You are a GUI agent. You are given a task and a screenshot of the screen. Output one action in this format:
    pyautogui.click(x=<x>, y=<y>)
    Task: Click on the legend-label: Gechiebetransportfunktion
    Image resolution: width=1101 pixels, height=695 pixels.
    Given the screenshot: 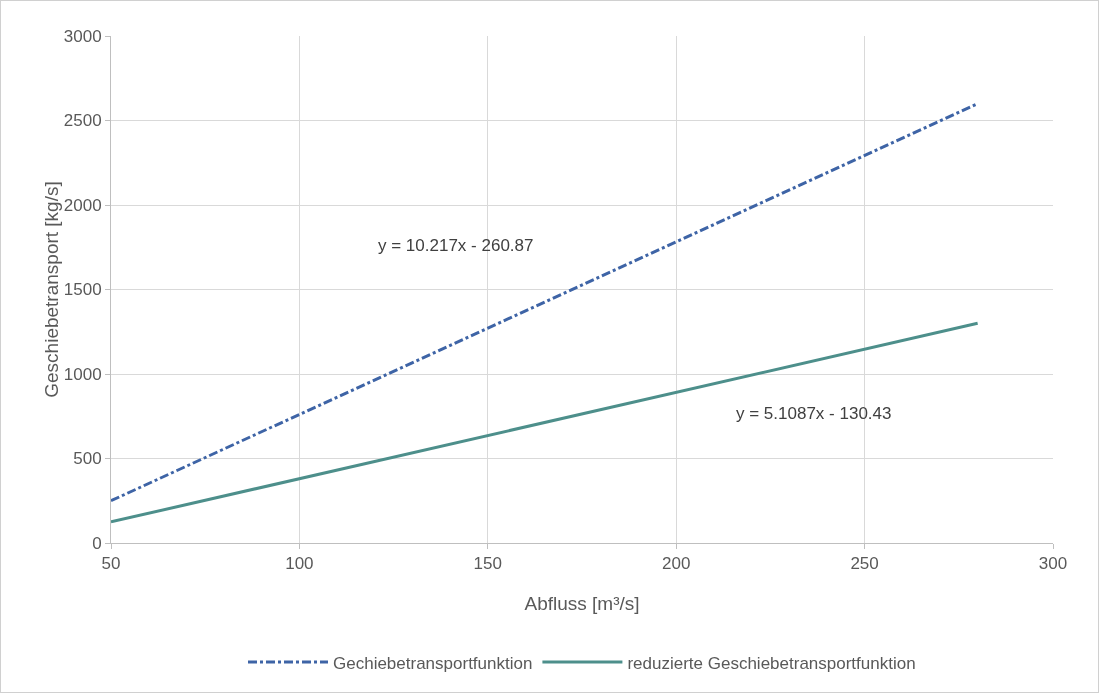 What is the action you would take?
    pyautogui.click(x=433, y=663)
    